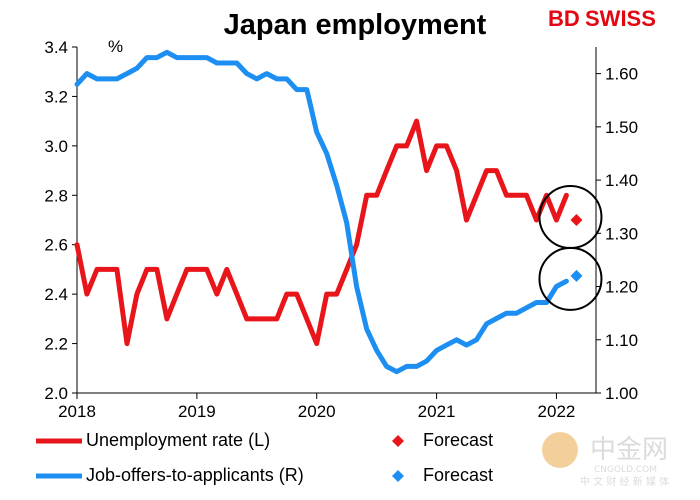 This screenshot has height=500, width=700. I want to click on brand-logo: BD SWISS, so click(602, 18).